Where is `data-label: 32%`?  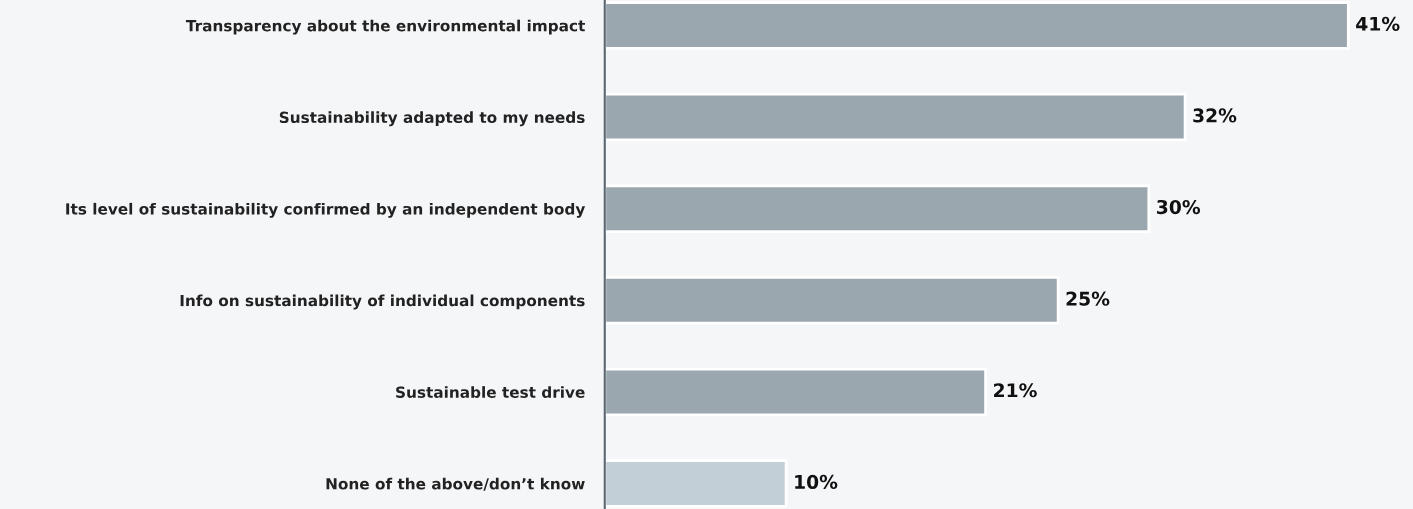
data-label: 32% is located at coordinates (1215, 115).